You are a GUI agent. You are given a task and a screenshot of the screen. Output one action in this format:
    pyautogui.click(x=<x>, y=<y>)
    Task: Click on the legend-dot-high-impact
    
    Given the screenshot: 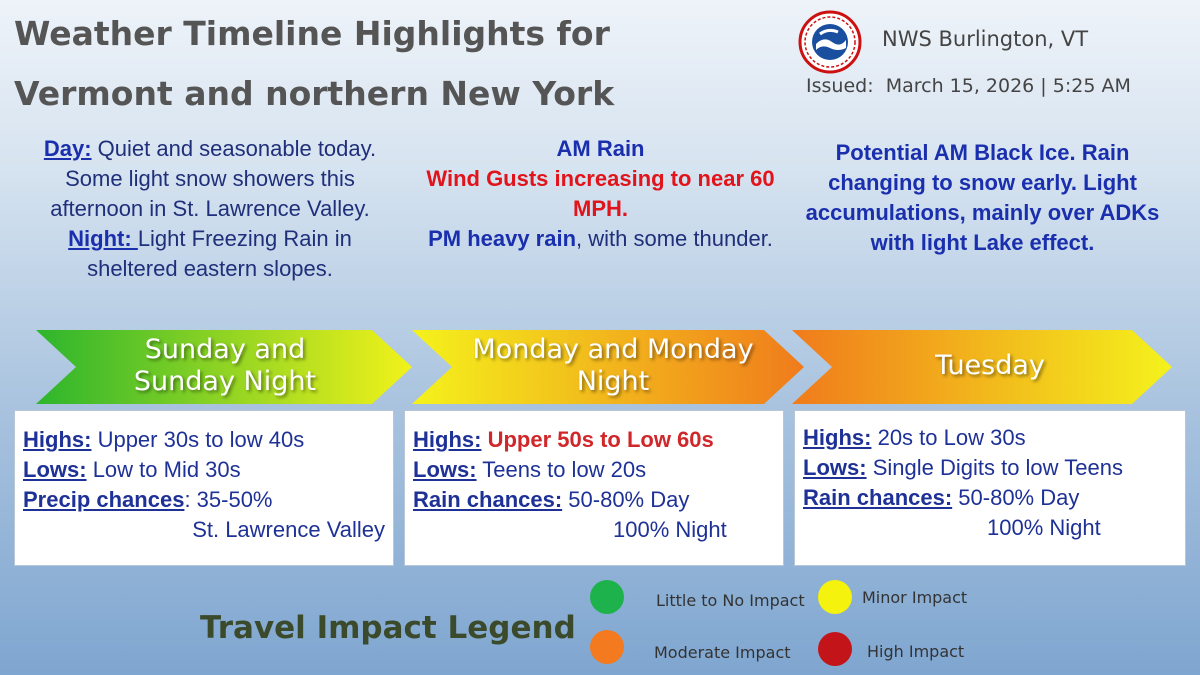 What is the action you would take?
    pyautogui.click(x=835, y=649)
    